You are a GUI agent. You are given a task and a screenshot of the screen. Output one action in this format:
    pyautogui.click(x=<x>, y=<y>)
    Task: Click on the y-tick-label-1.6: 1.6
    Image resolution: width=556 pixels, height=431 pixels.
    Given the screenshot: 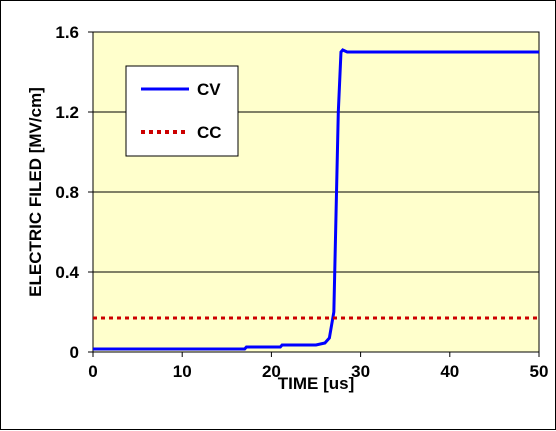 What is the action you would take?
    pyautogui.click(x=67, y=32)
    